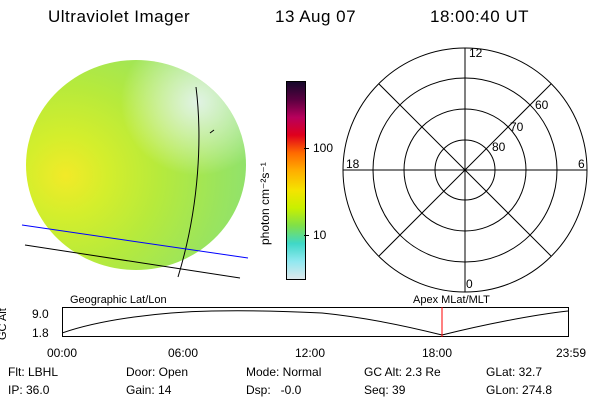 This screenshot has width=600, height=400. I want to click on colorbar, so click(296, 180).